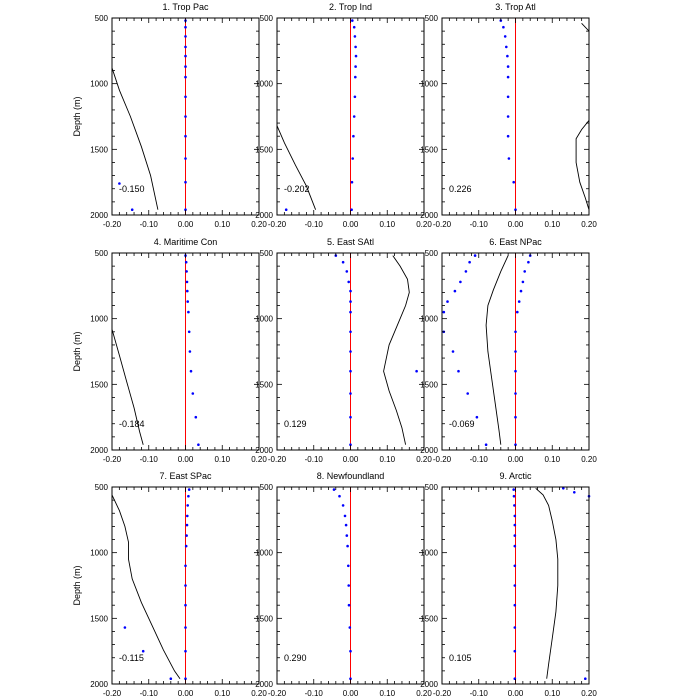  What do you see at coordinates (185, 7) in the screenshot?
I see `panel-title: 1. Trop Pac` at bounding box center [185, 7].